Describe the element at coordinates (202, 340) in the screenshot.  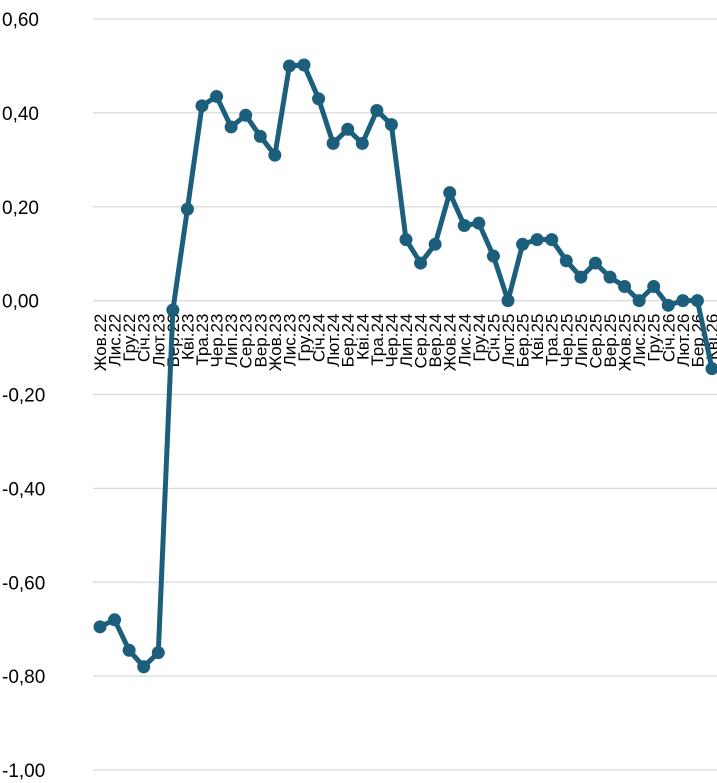
I see `x-tick-label: Тра.23` at that location.